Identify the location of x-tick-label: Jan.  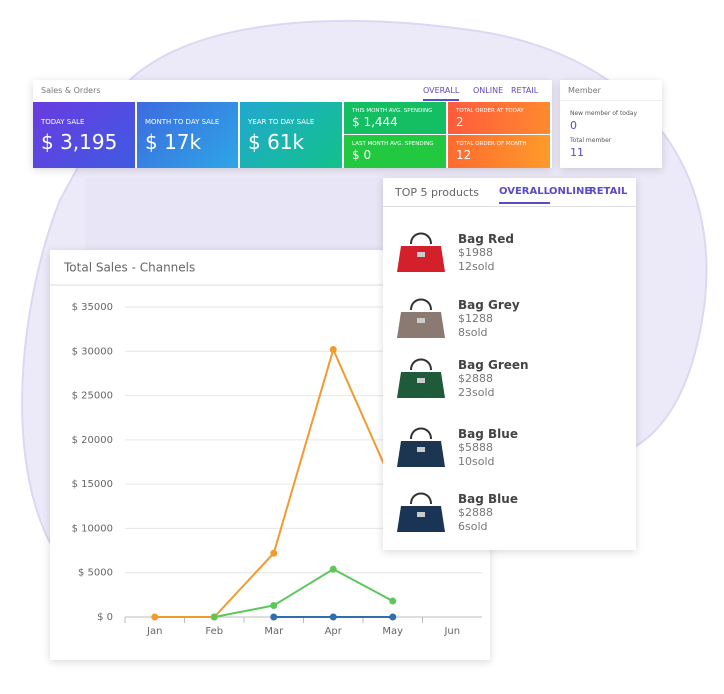
(154, 631).